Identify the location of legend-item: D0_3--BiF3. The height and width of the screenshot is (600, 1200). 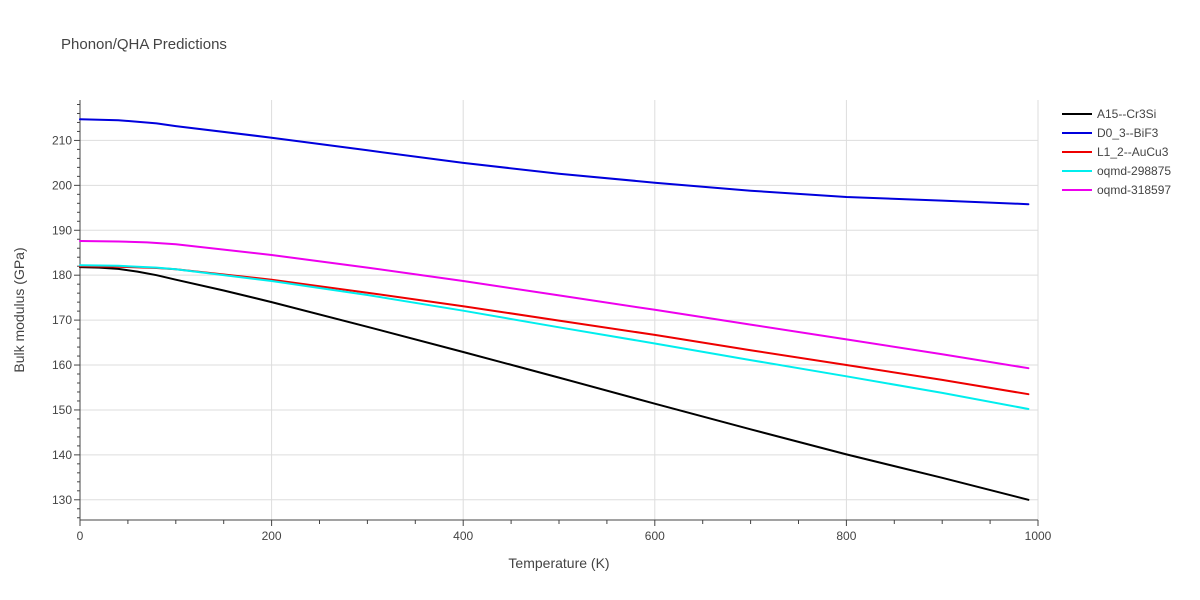
(1110, 133).